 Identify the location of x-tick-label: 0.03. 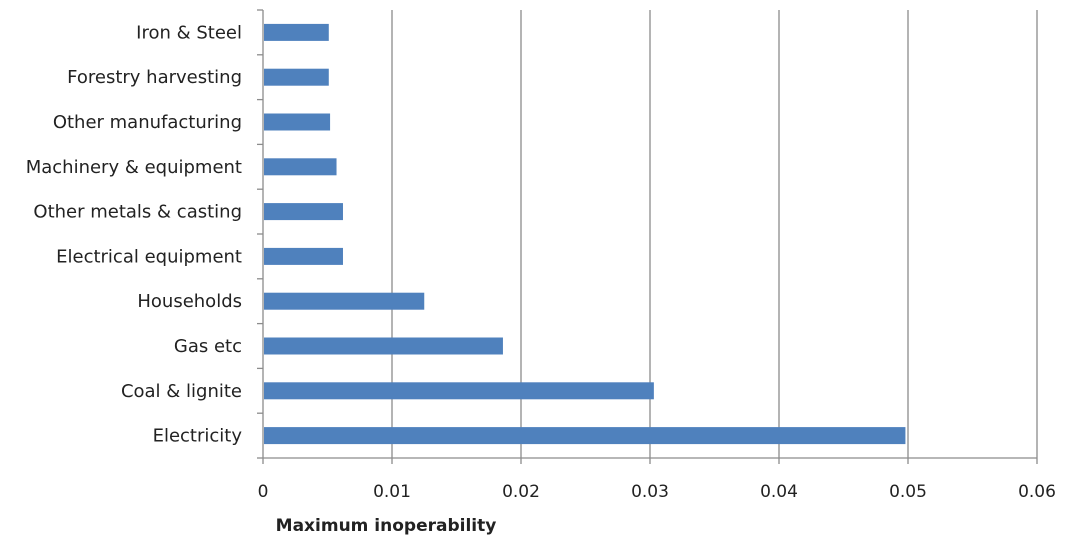
(650, 492).